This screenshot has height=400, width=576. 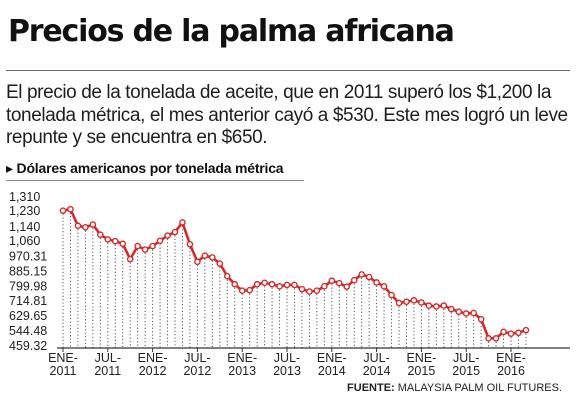 I want to click on unit-divider, so click(x=155, y=180).